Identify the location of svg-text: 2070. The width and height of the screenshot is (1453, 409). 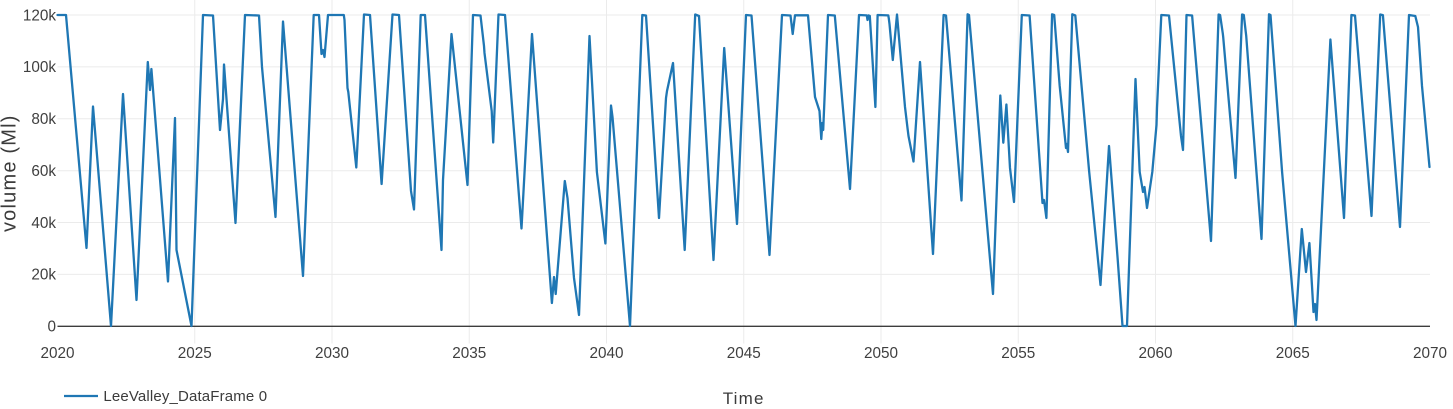
(1430, 353).